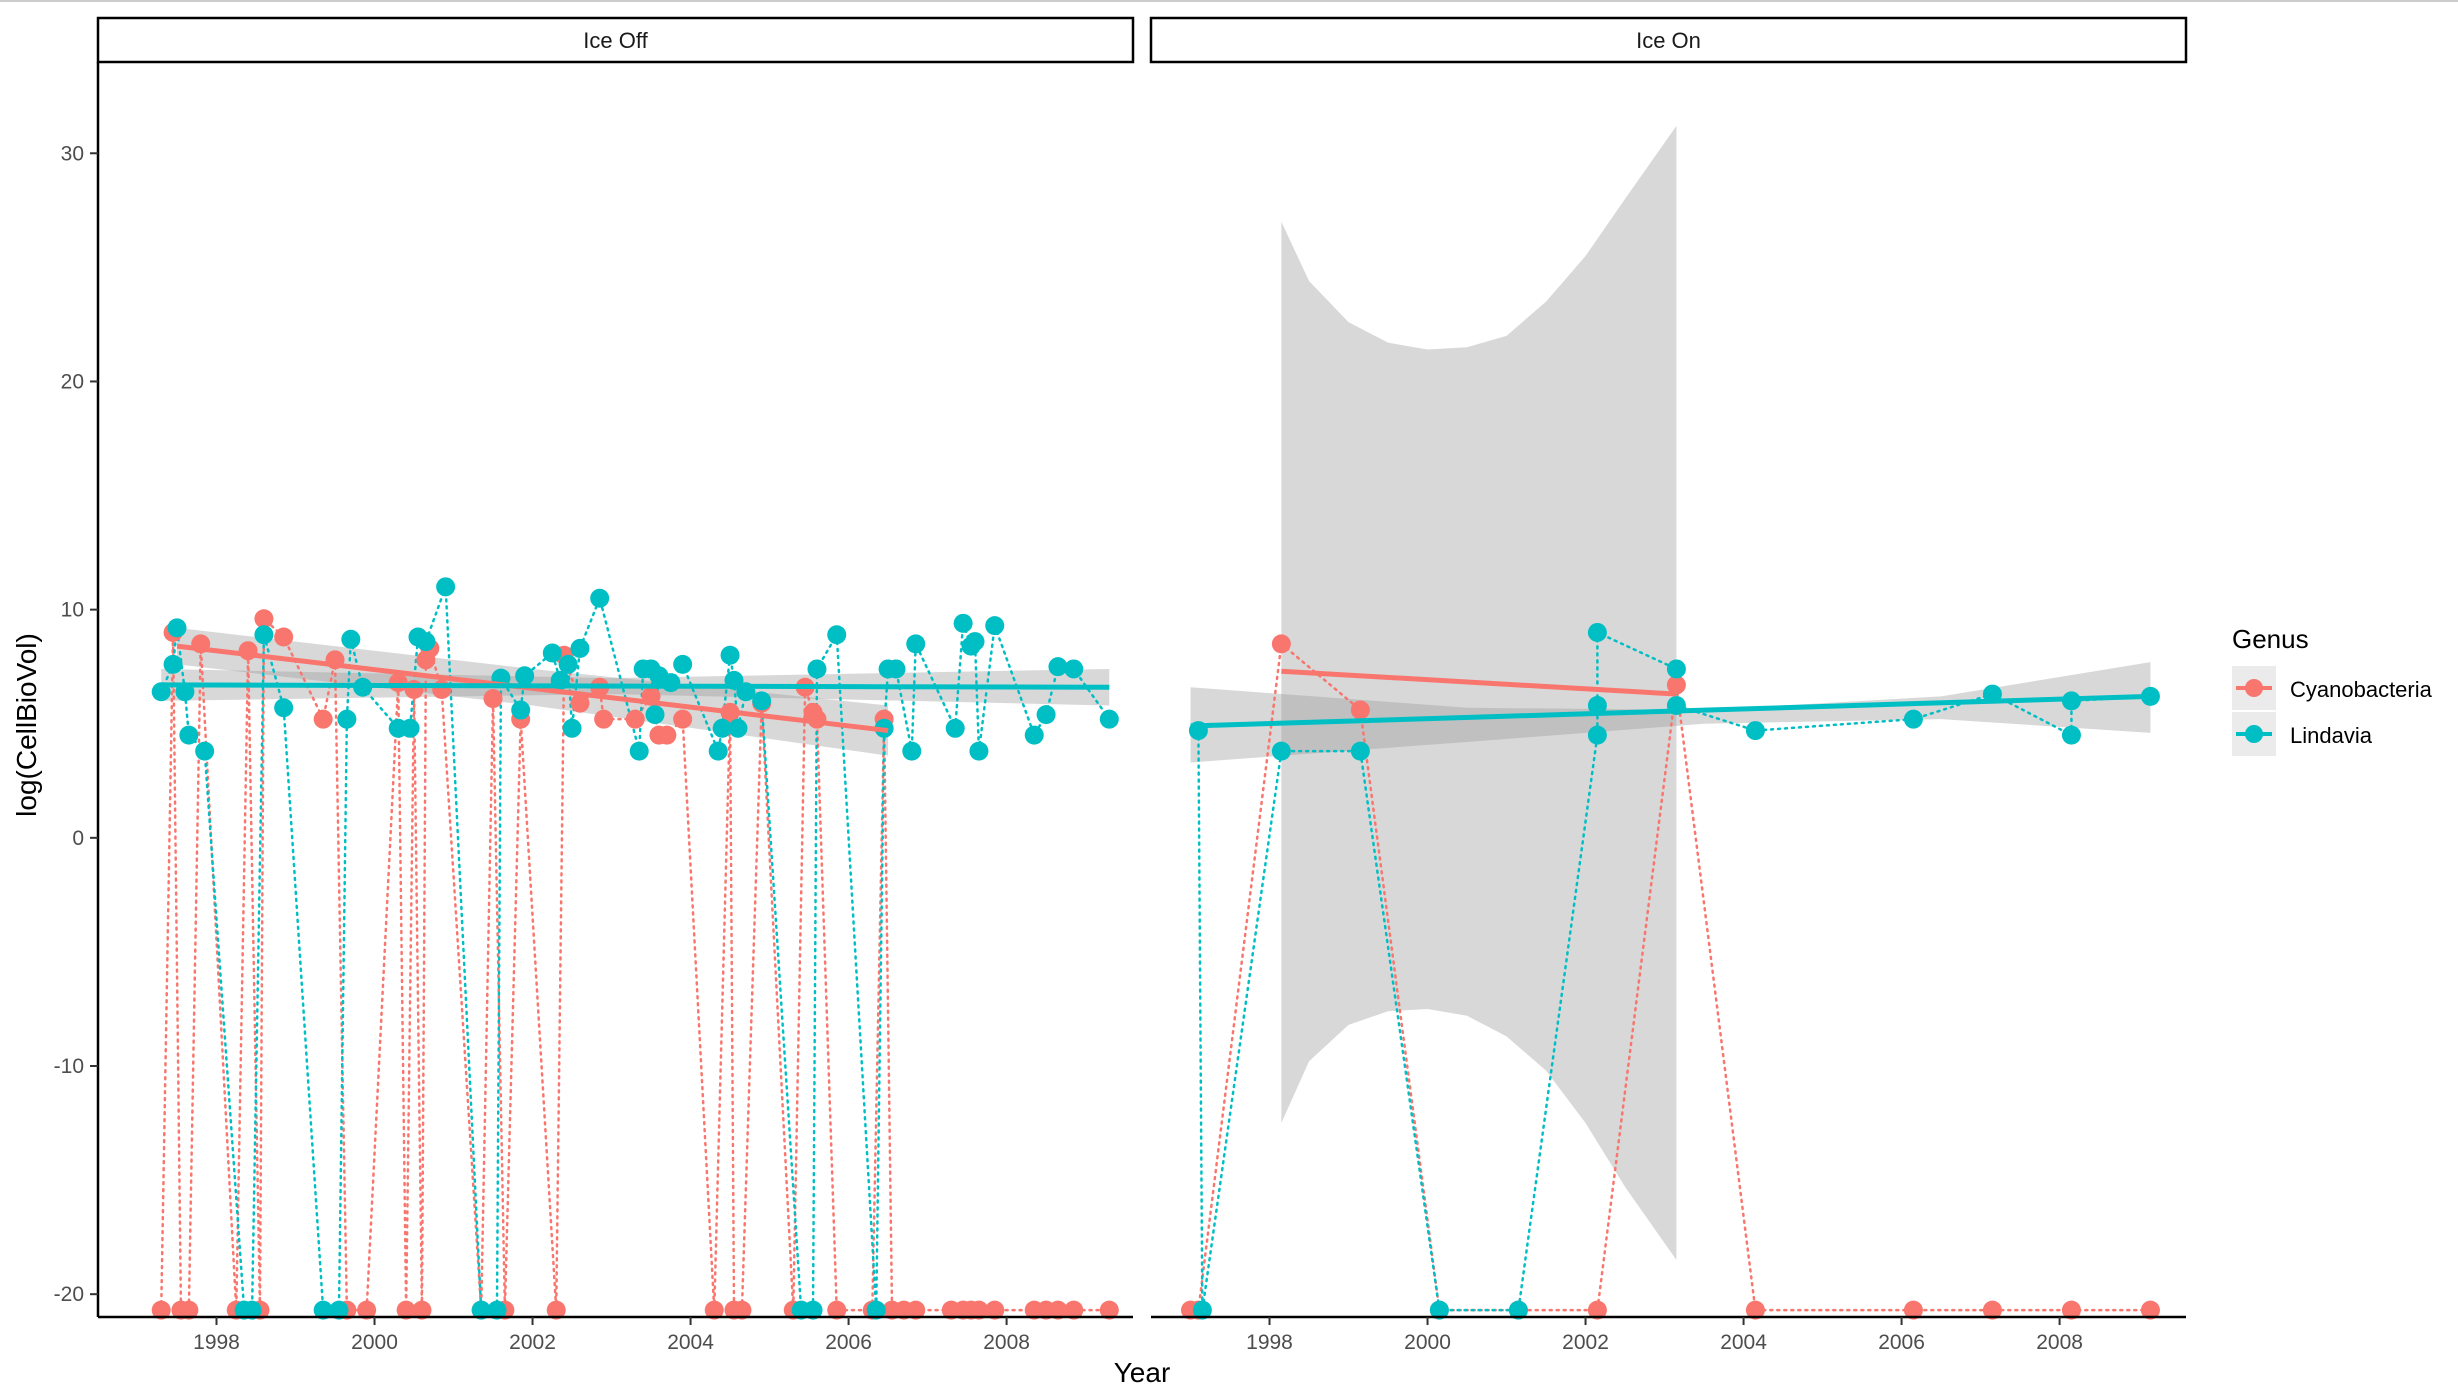 Image resolution: width=2458 pixels, height=1400 pixels. What do you see at coordinates (78, 838) in the screenshot?
I see `y-tick-label-0: 0` at bounding box center [78, 838].